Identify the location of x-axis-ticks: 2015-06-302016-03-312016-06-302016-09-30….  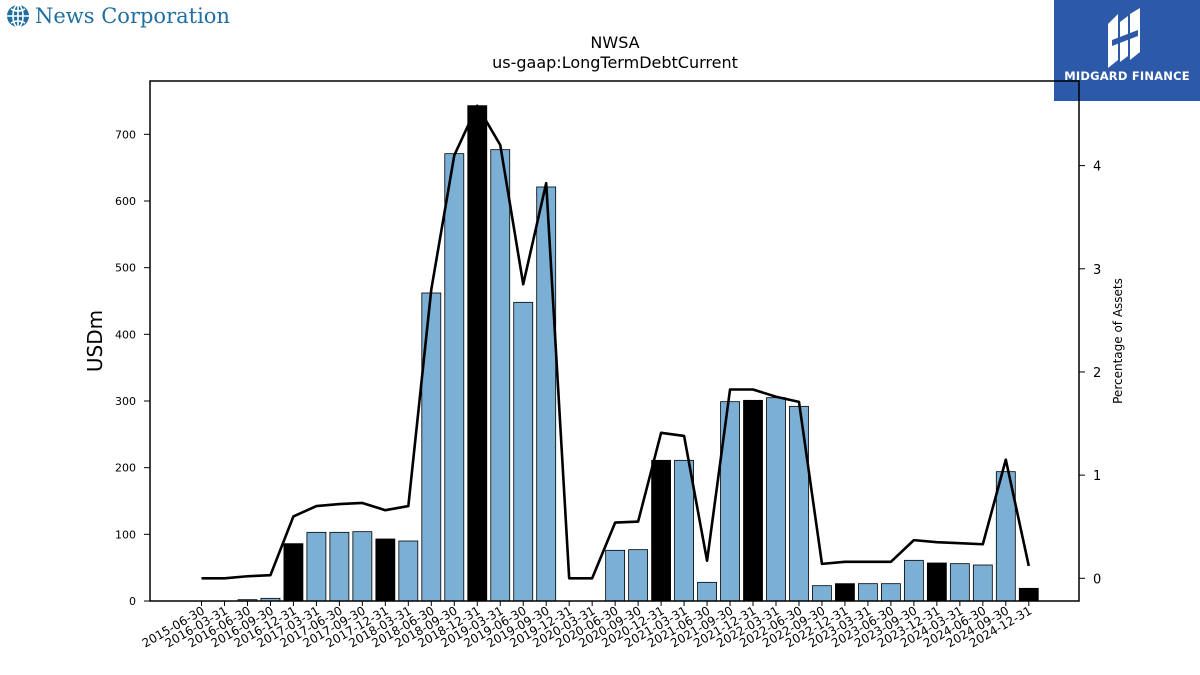
(587, 625).